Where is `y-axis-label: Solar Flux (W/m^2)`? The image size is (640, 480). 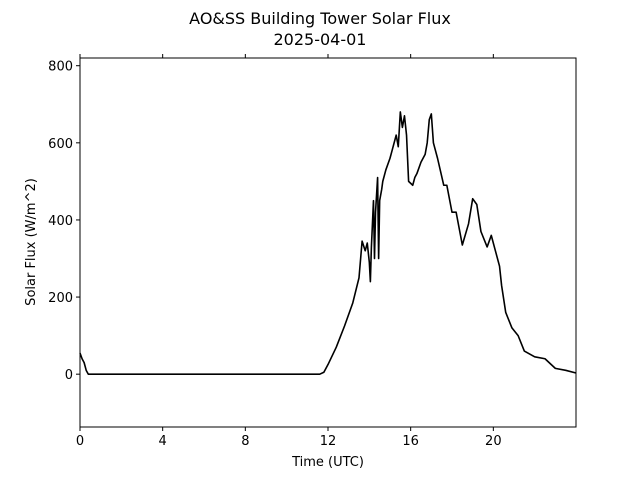 y-axis-label: Solar Flux (W/m^2) is located at coordinates (31, 242).